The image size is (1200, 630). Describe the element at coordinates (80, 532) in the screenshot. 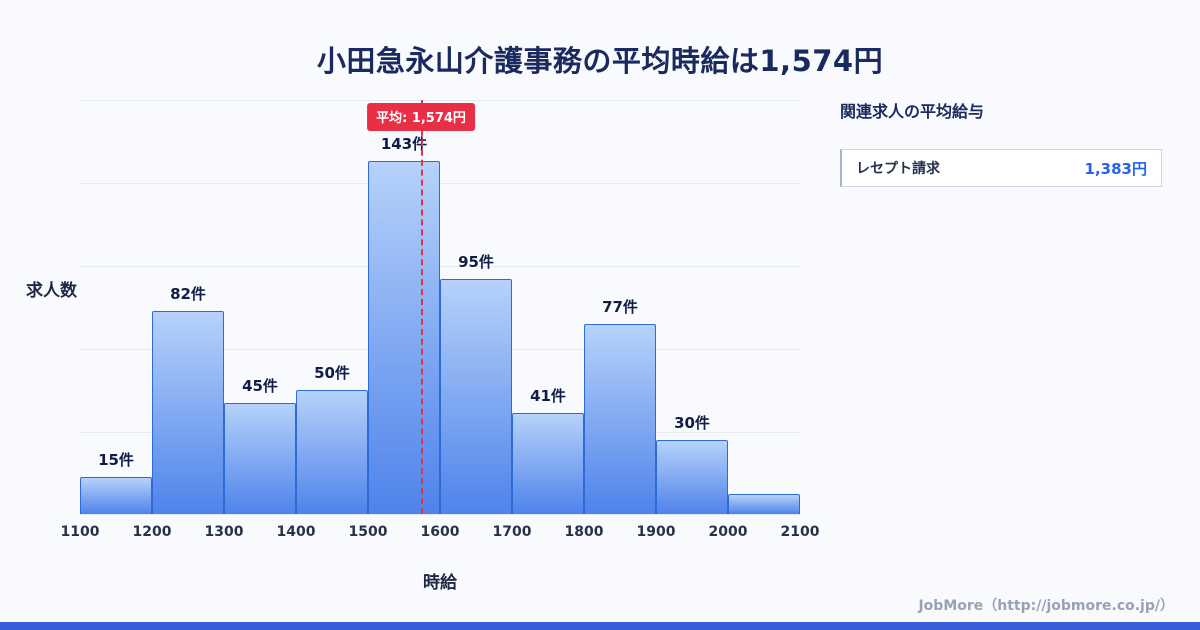

I see `x-tick-label: 1100` at that location.